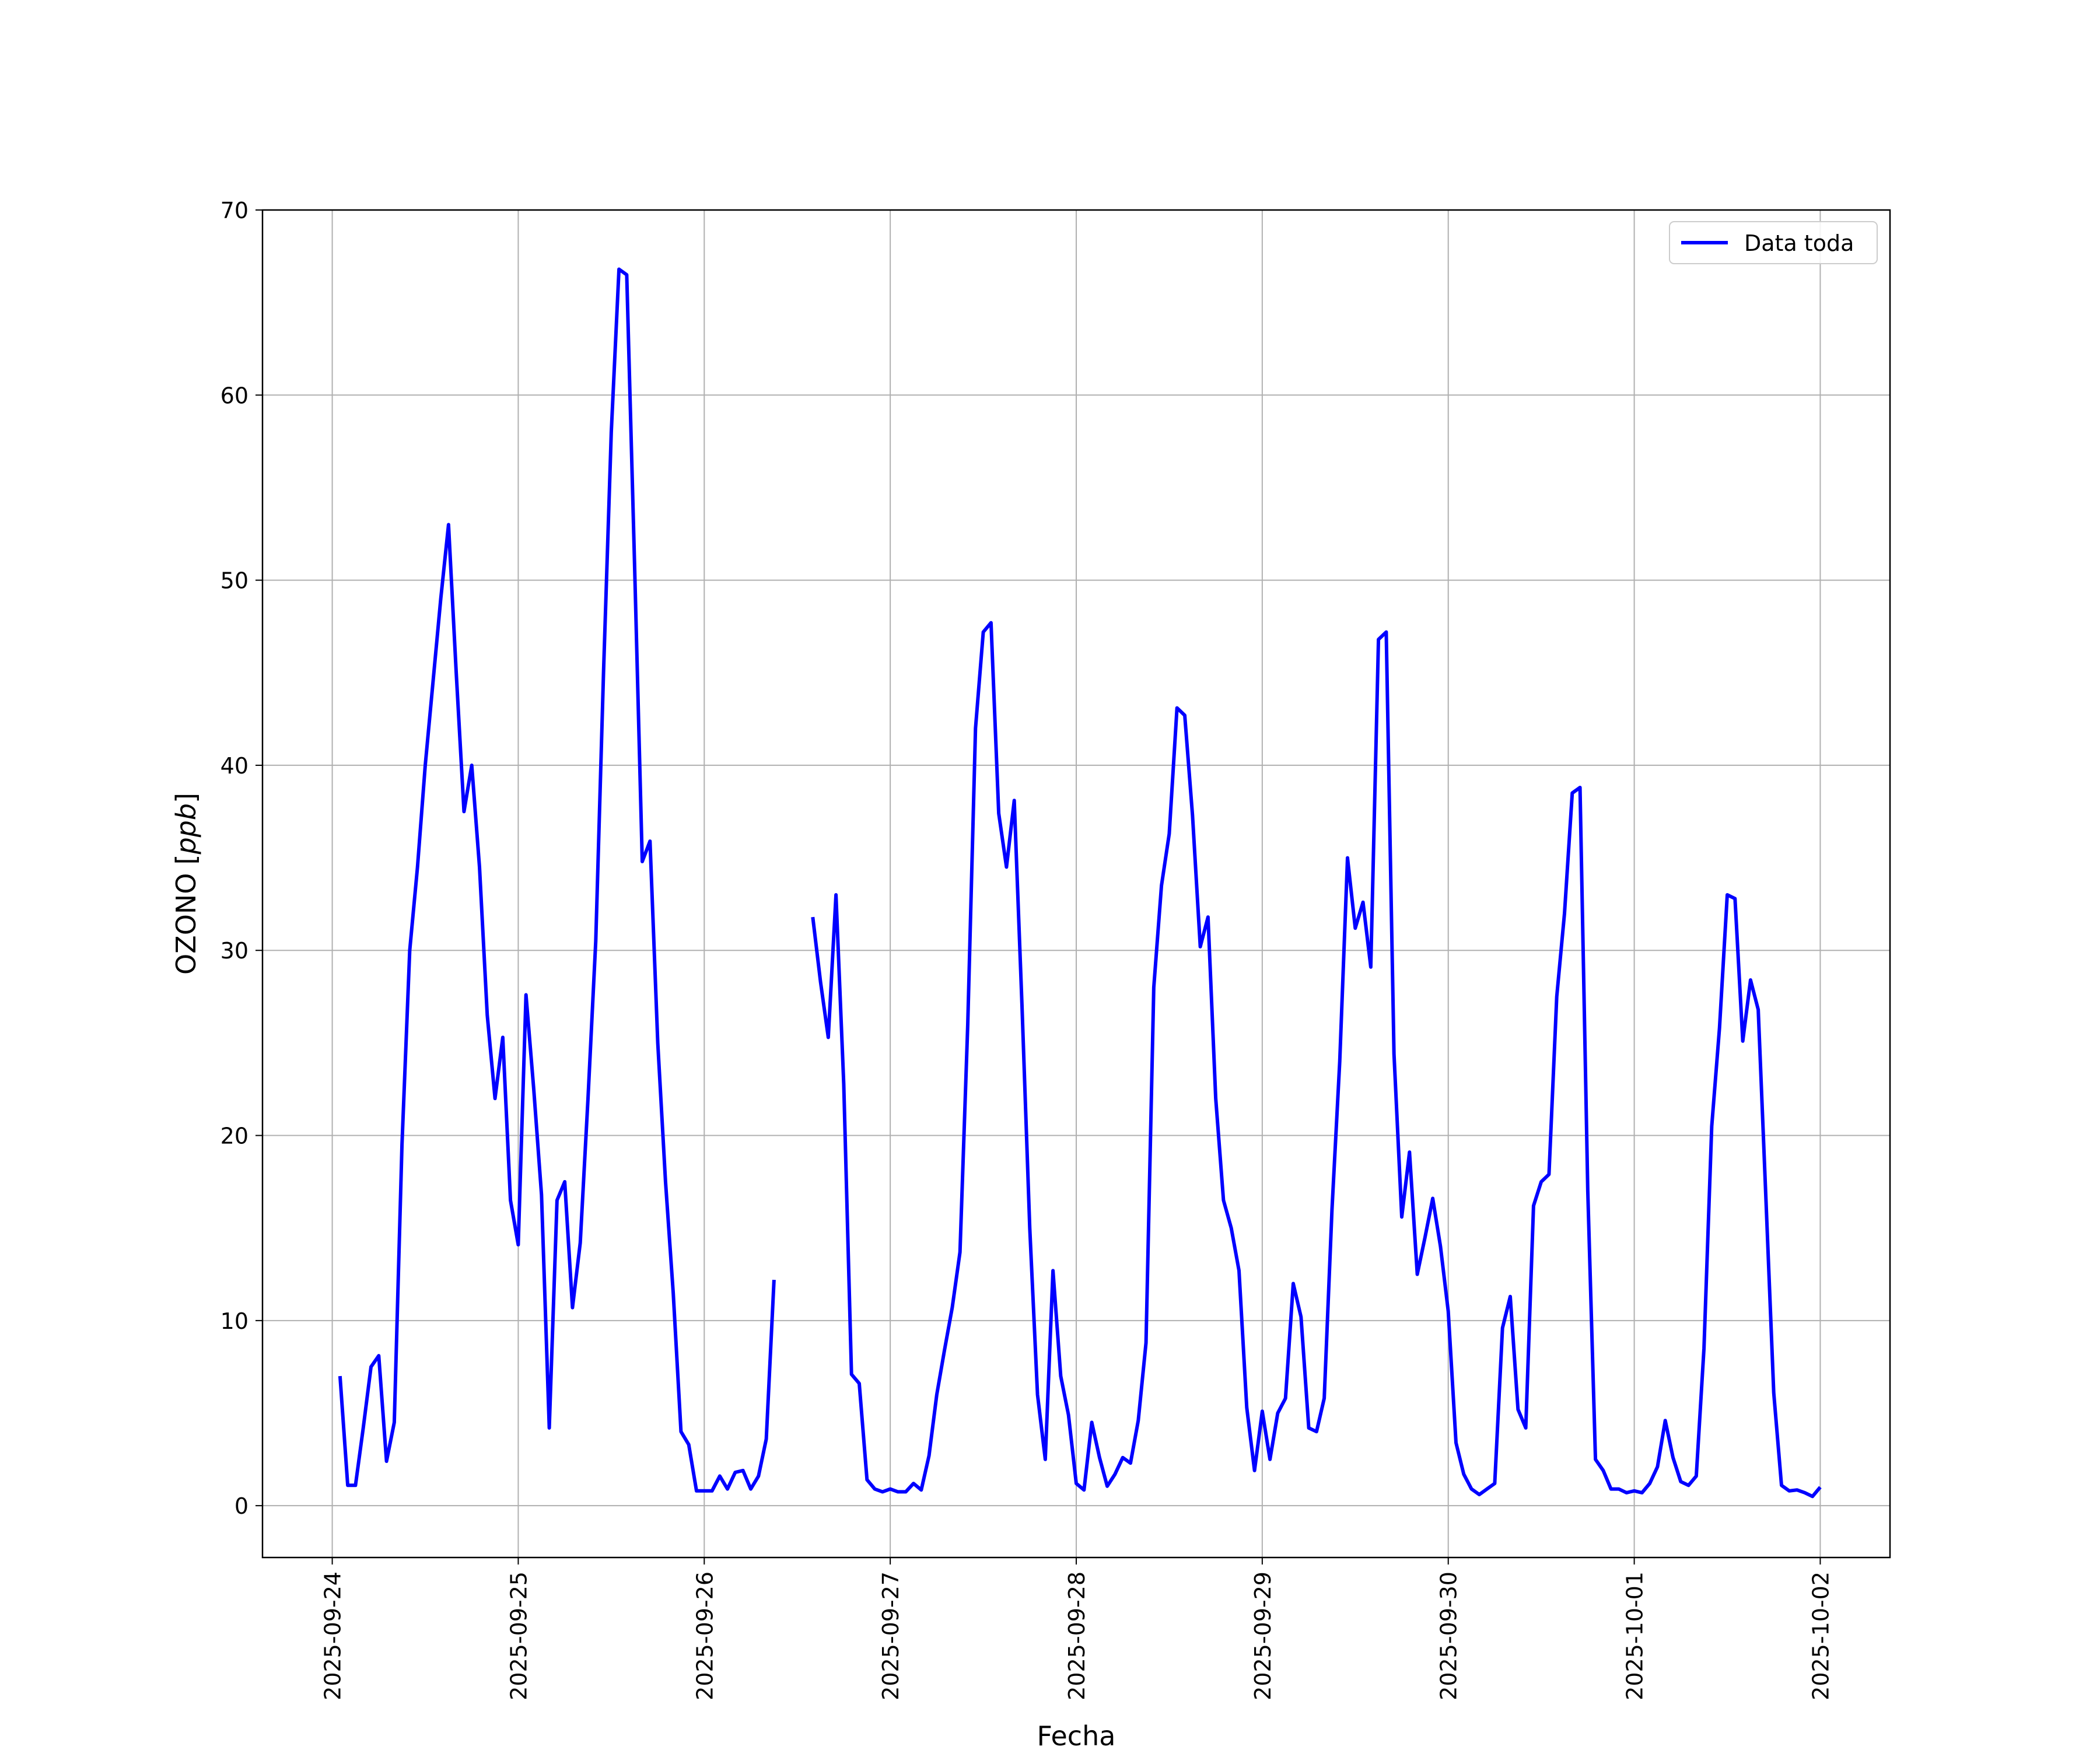  I want to click on y-tick-label: 20, so click(235, 1136).